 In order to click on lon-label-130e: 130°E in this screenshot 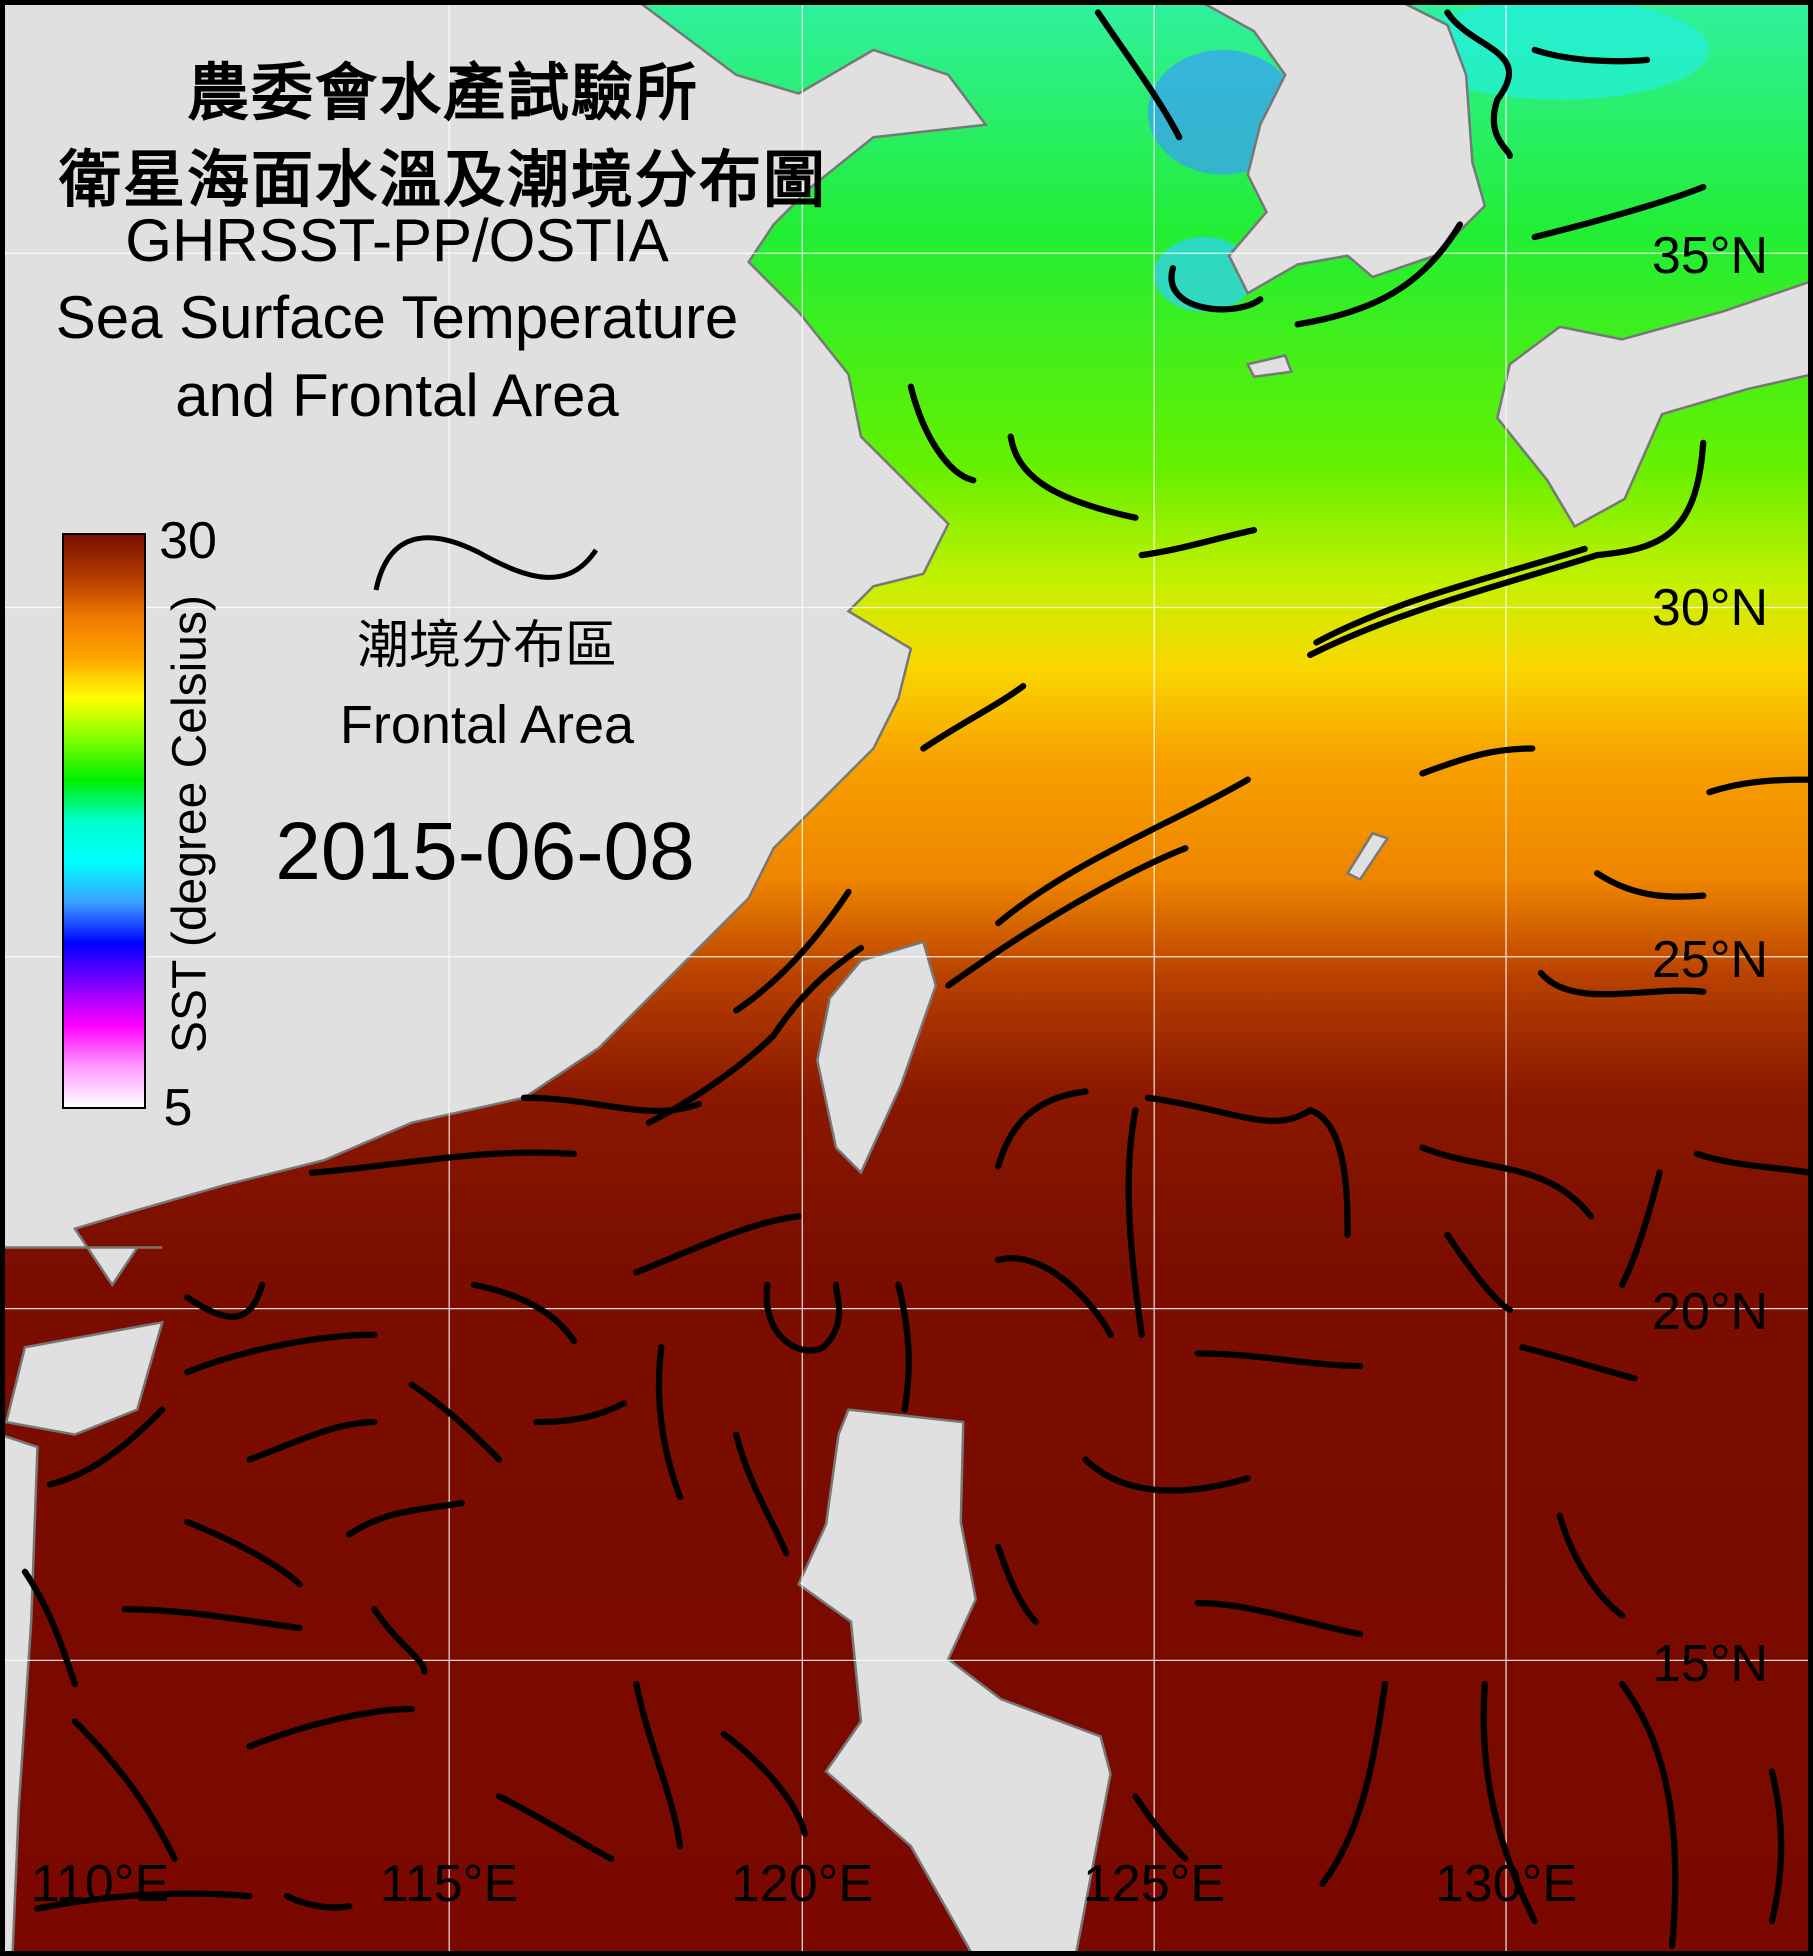, I will do `click(1506, 1884)`.